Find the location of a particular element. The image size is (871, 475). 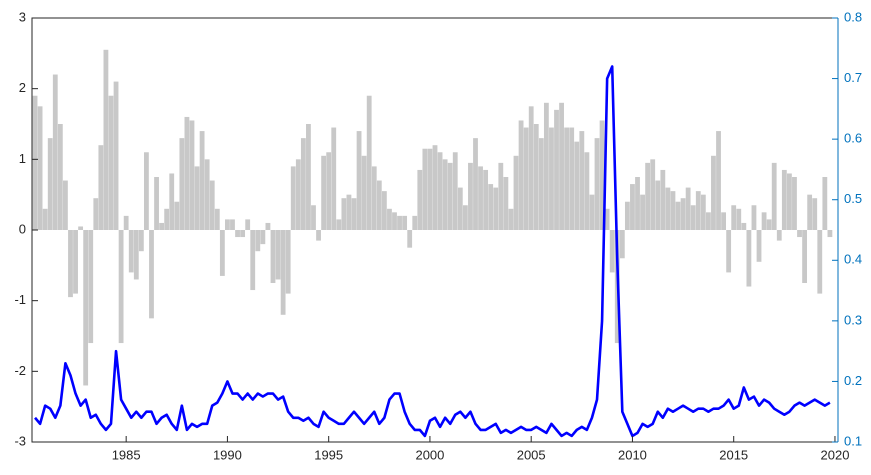

y-tick-label: -2 is located at coordinates (20, 370).